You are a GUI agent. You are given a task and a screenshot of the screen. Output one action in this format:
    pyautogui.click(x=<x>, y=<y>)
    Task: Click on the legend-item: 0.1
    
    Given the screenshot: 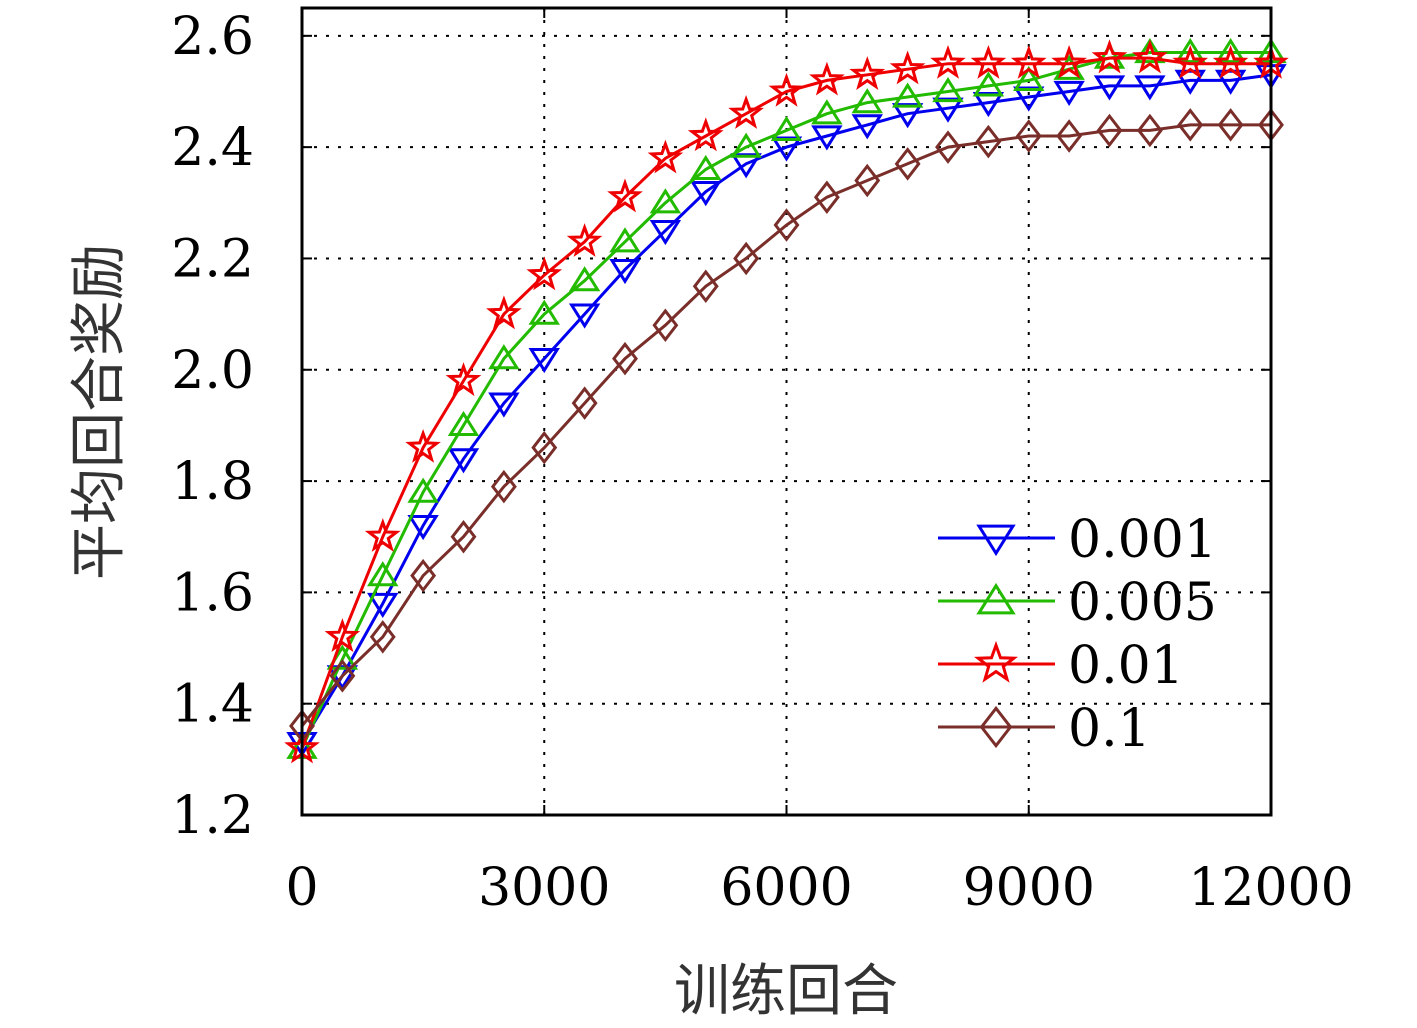 What is the action you would take?
    pyautogui.click(x=1044, y=729)
    